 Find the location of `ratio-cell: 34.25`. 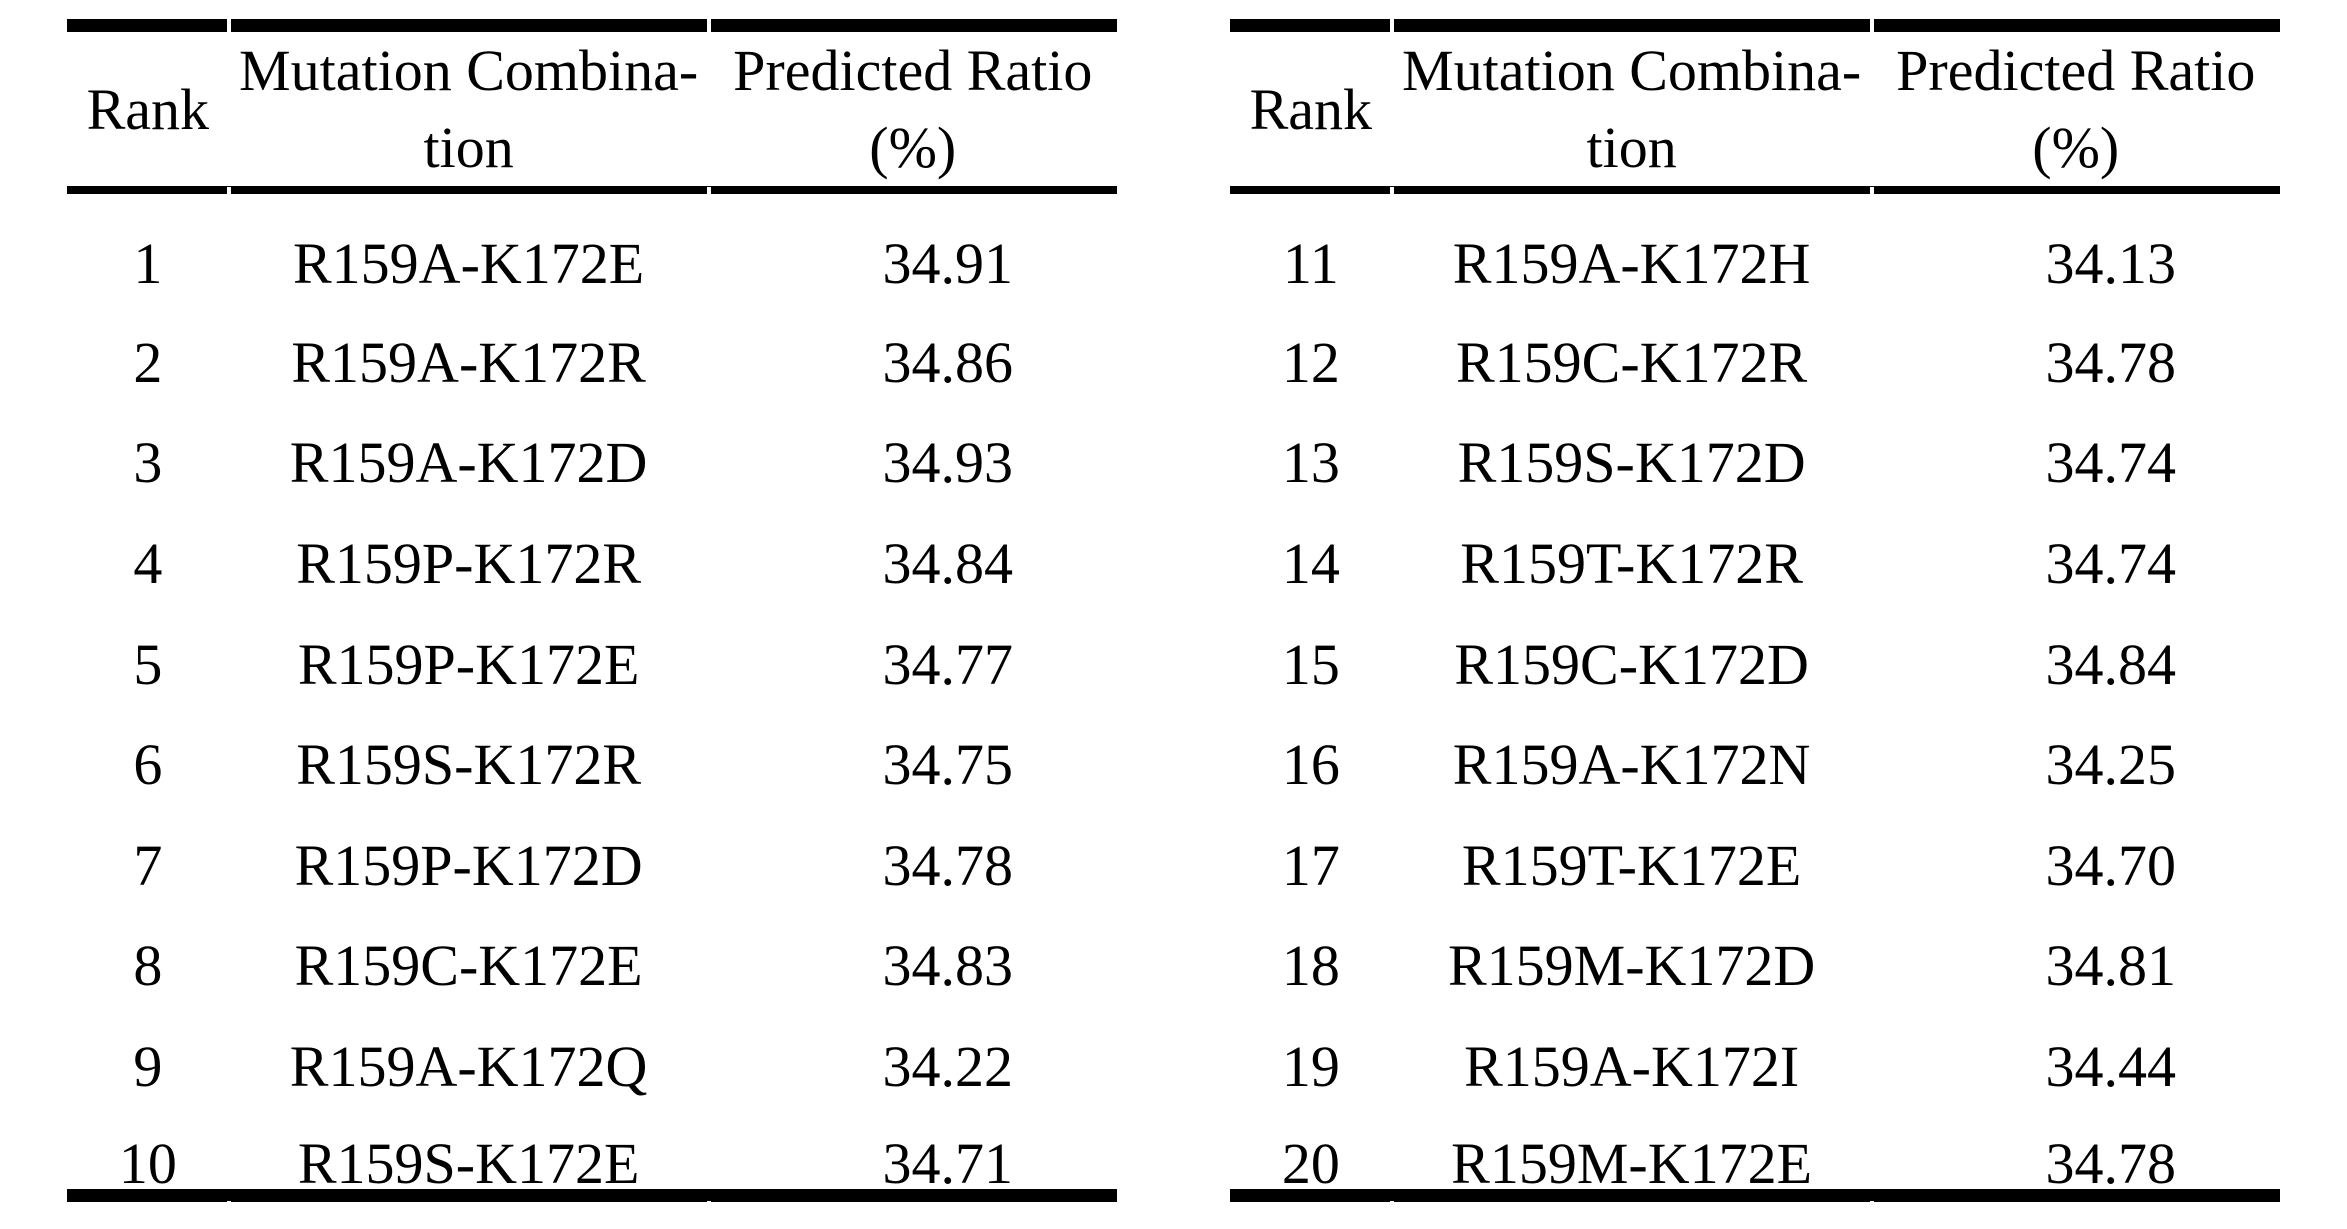

ratio-cell: 34.25 is located at coordinates (2076, 743).